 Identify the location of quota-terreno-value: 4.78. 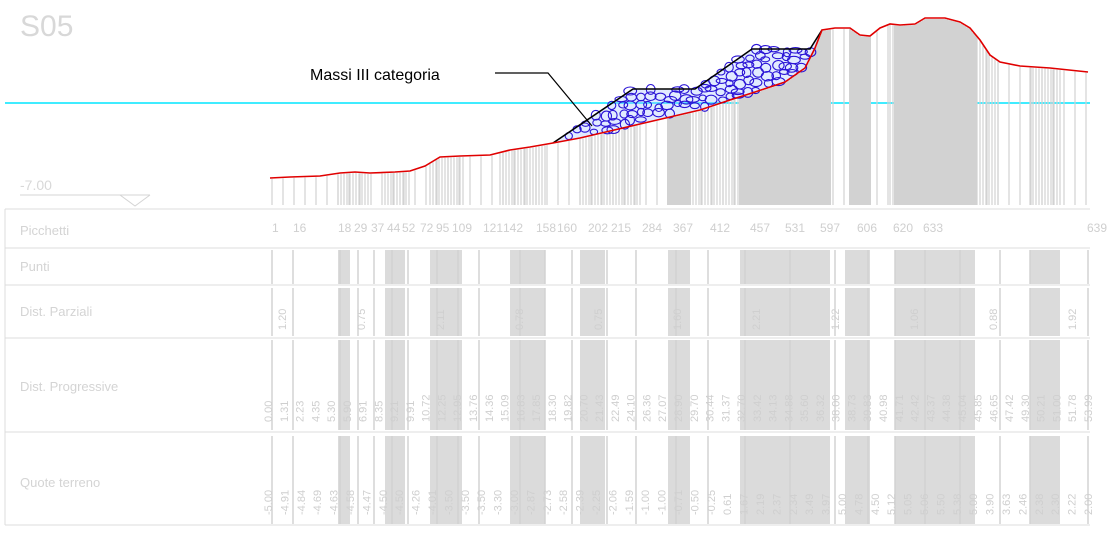
(859, 504).